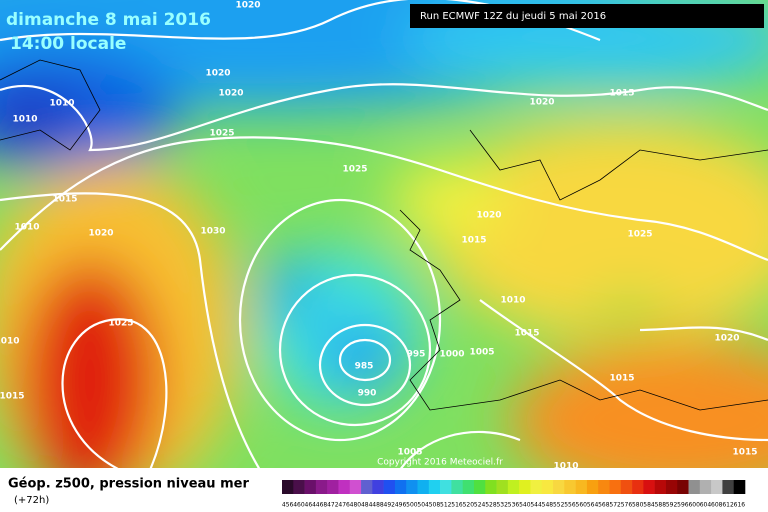  I want to click on isobar-label: 995, so click(416, 355).